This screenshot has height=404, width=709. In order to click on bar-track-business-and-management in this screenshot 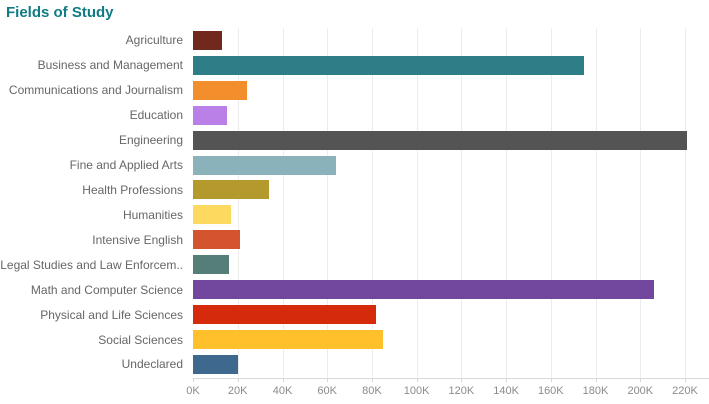, I will do `click(451, 65)`.